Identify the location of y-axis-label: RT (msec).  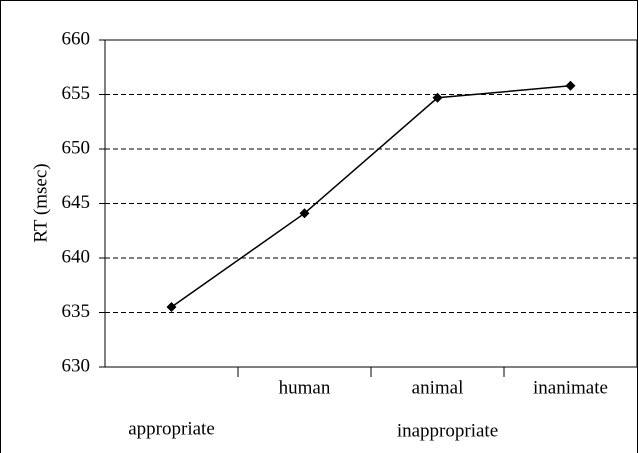
(40, 202).